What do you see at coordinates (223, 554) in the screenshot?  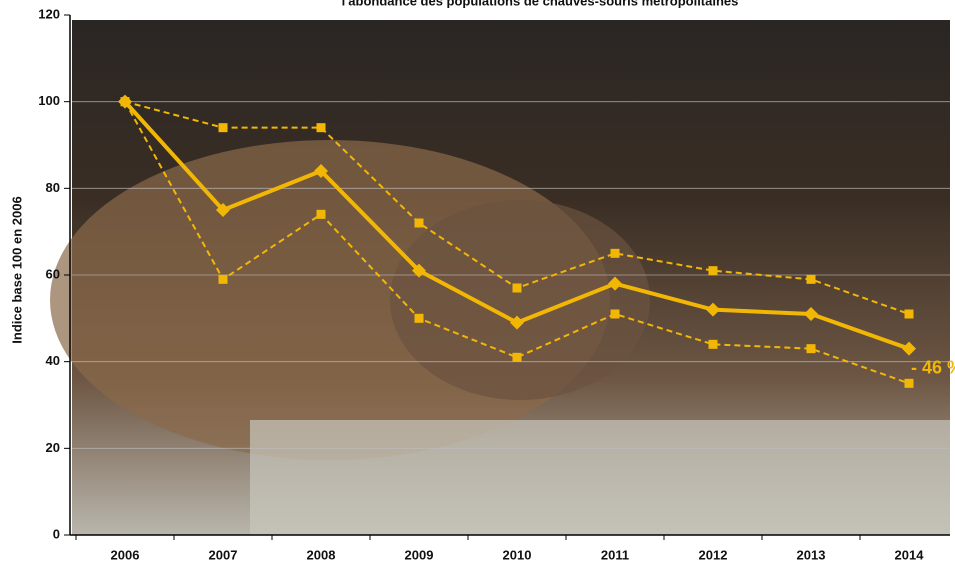 I see `x-tick-label: 2007` at bounding box center [223, 554].